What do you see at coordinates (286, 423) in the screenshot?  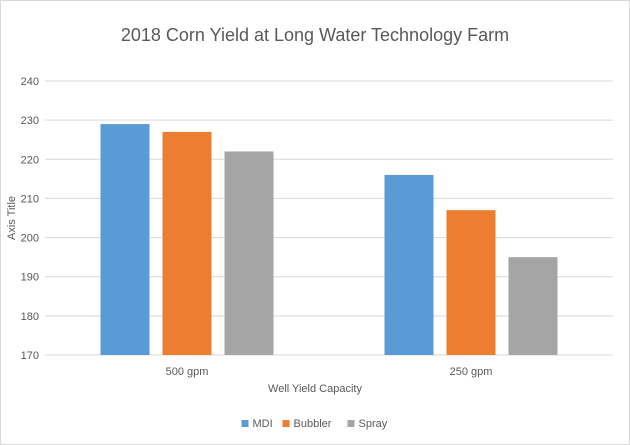 I see `legend-swatch-bubbler` at bounding box center [286, 423].